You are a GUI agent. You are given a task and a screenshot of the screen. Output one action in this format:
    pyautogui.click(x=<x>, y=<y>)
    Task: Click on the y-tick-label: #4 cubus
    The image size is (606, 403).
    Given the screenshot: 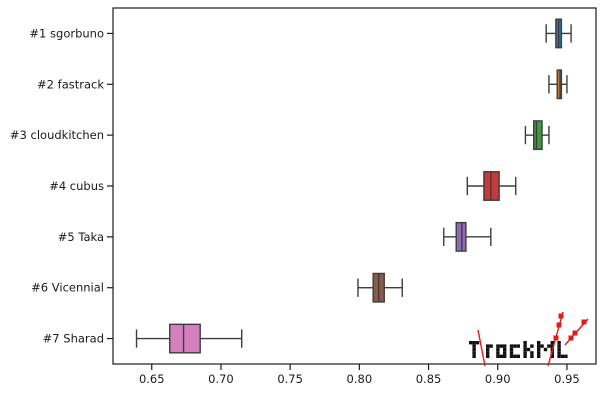 What is the action you would take?
    pyautogui.click(x=76, y=186)
    